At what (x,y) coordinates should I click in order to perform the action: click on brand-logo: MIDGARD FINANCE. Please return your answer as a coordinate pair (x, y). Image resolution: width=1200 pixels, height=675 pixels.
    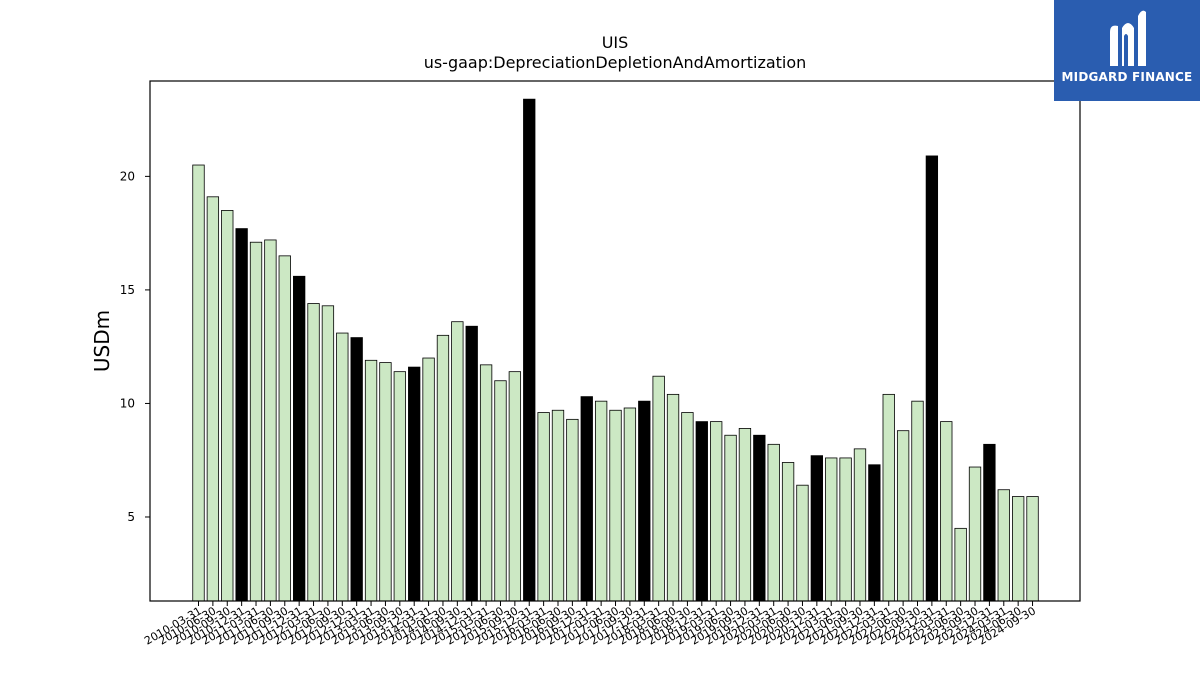
    Looking at the image, I should click on (1127, 50).